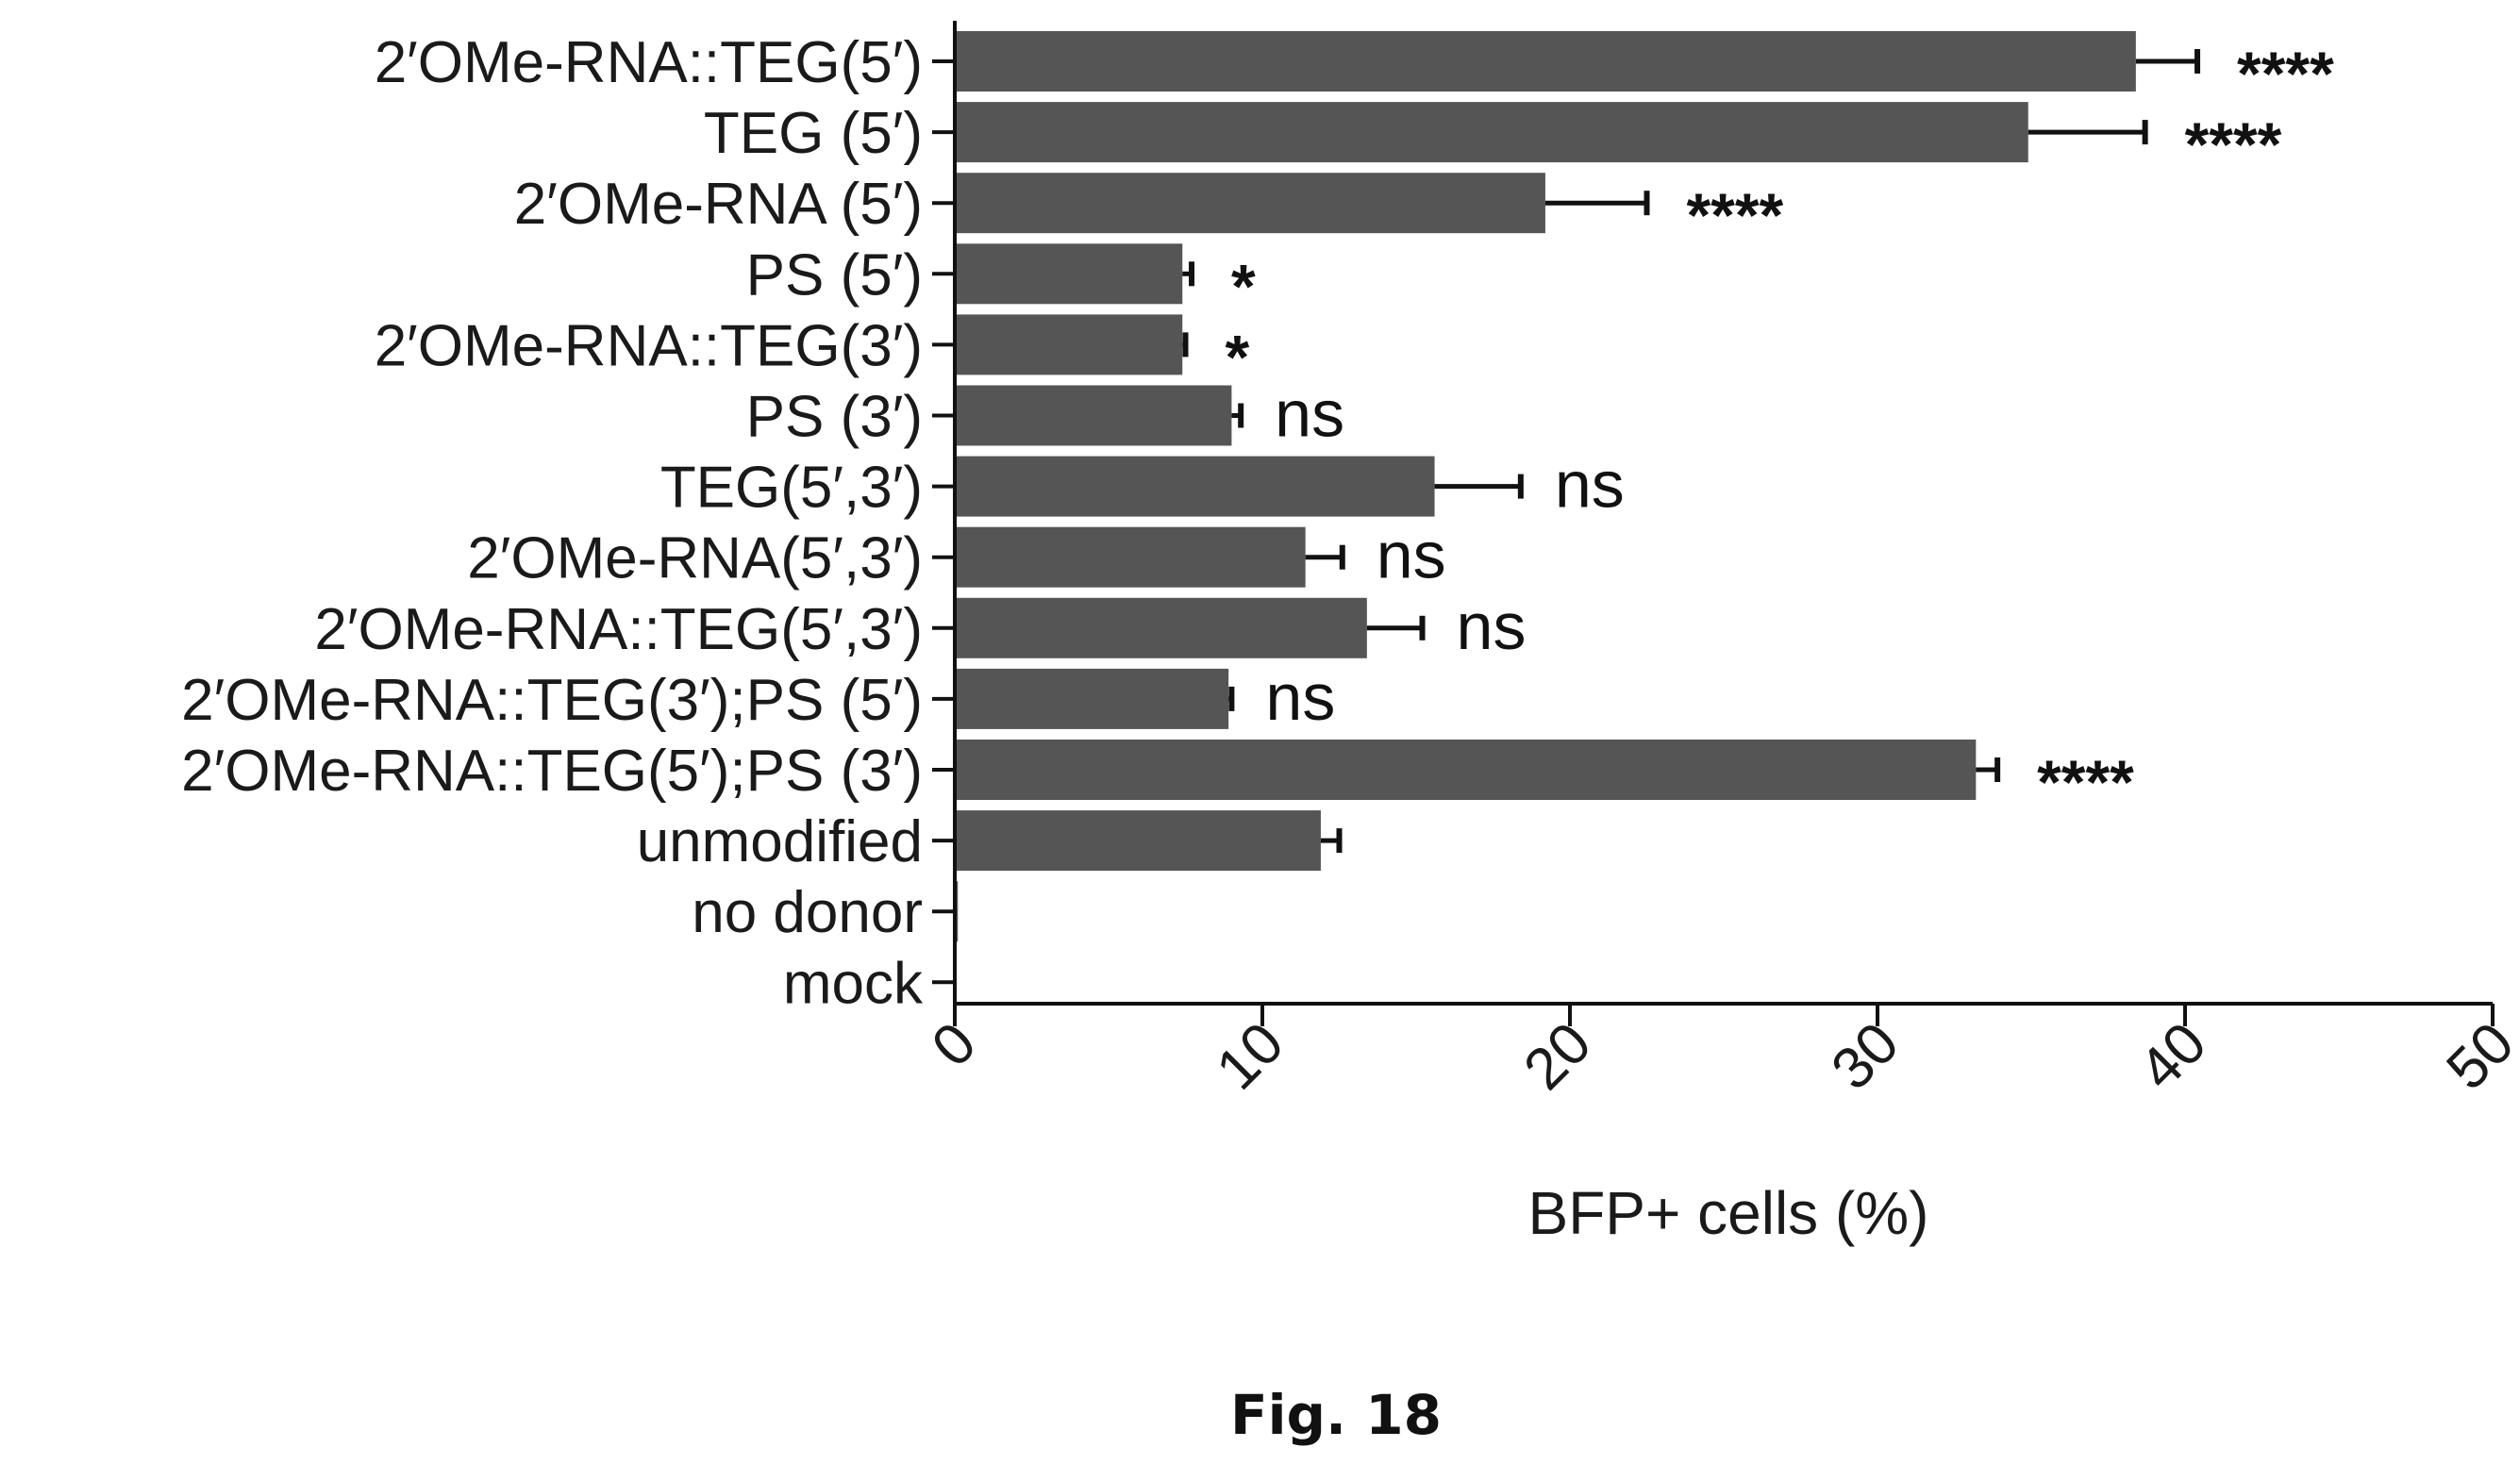  I want to click on x-tick-label: 10, so click(1250, 1057).